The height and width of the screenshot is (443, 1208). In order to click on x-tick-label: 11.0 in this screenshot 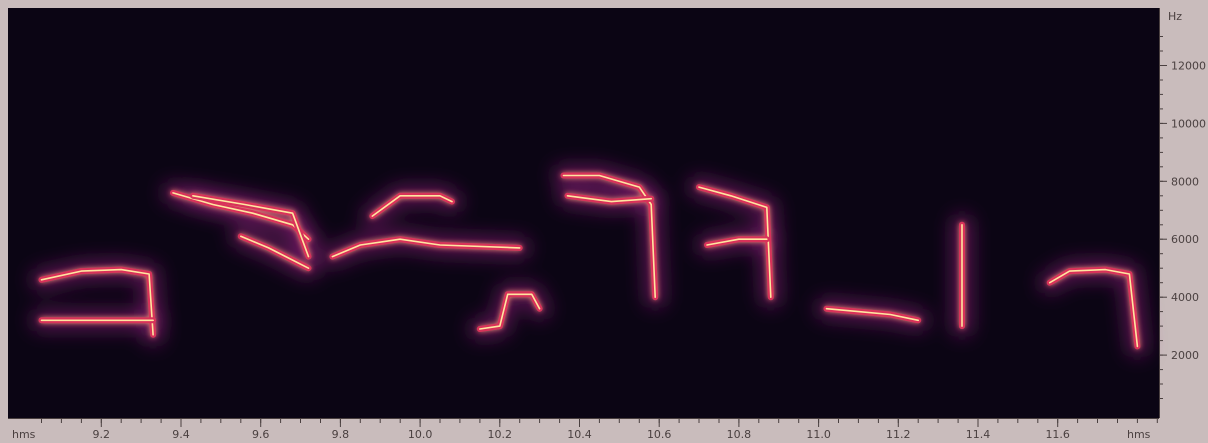, I will do `click(818, 434)`.